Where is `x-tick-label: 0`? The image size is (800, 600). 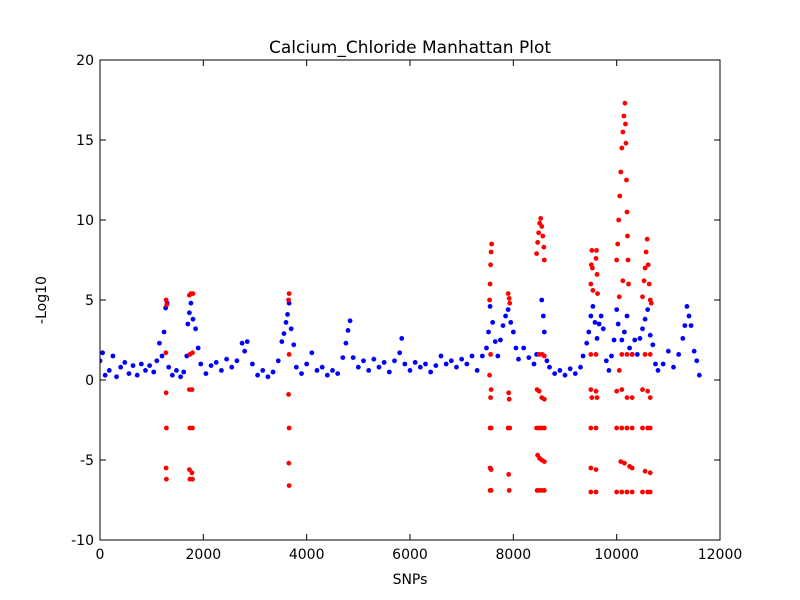 x-tick-label: 0 is located at coordinates (100, 555).